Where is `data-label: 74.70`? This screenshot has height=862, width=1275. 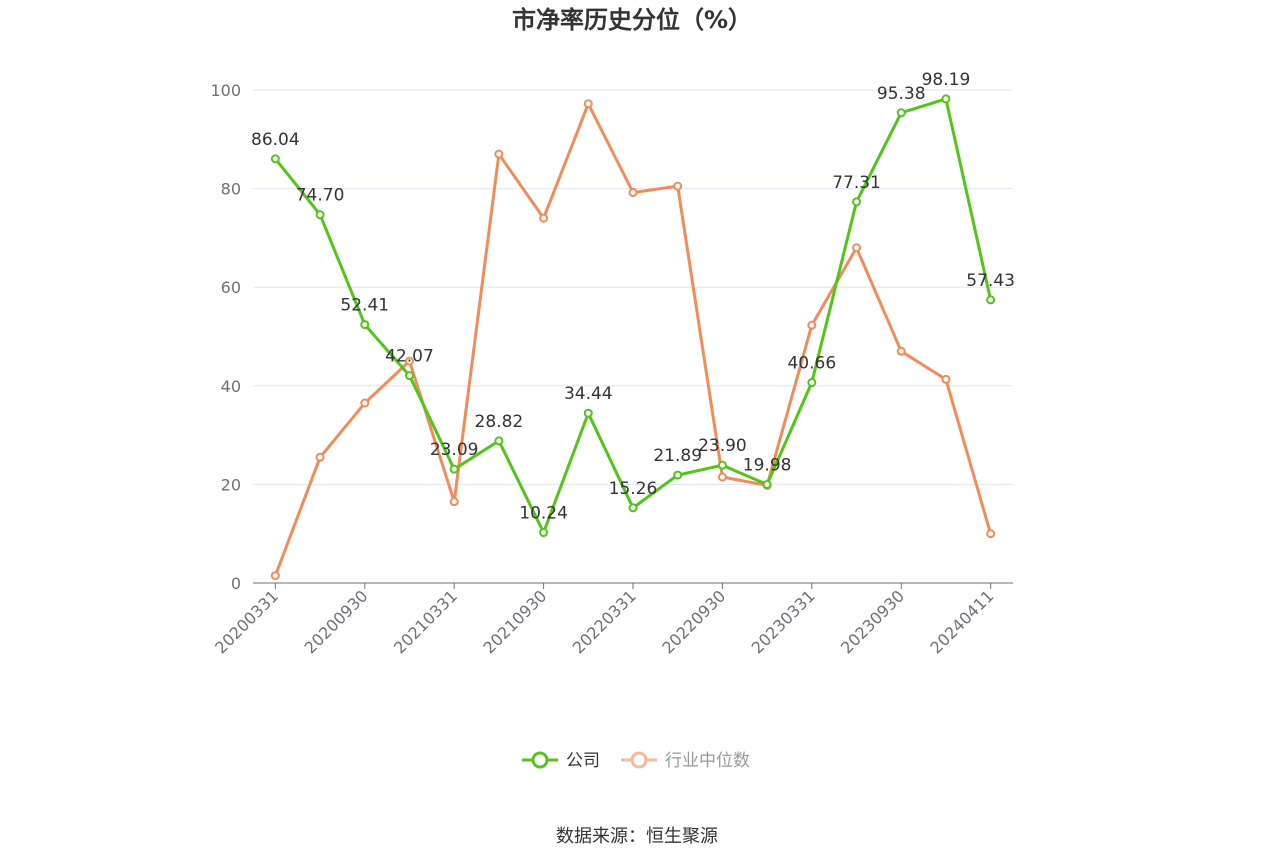
data-label: 74.70 is located at coordinates (320, 196).